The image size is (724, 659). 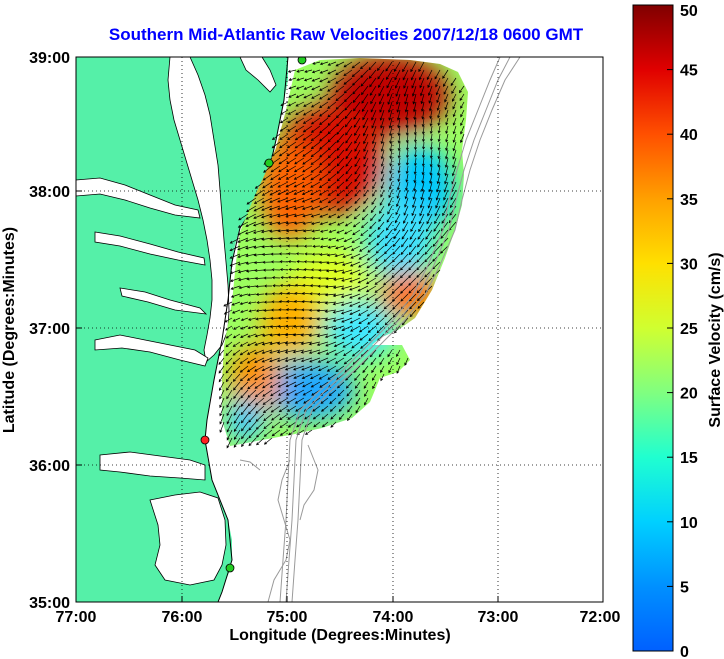 What do you see at coordinates (689, 458) in the screenshot?
I see `colorbar-tick-label: 15` at bounding box center [689, 458].